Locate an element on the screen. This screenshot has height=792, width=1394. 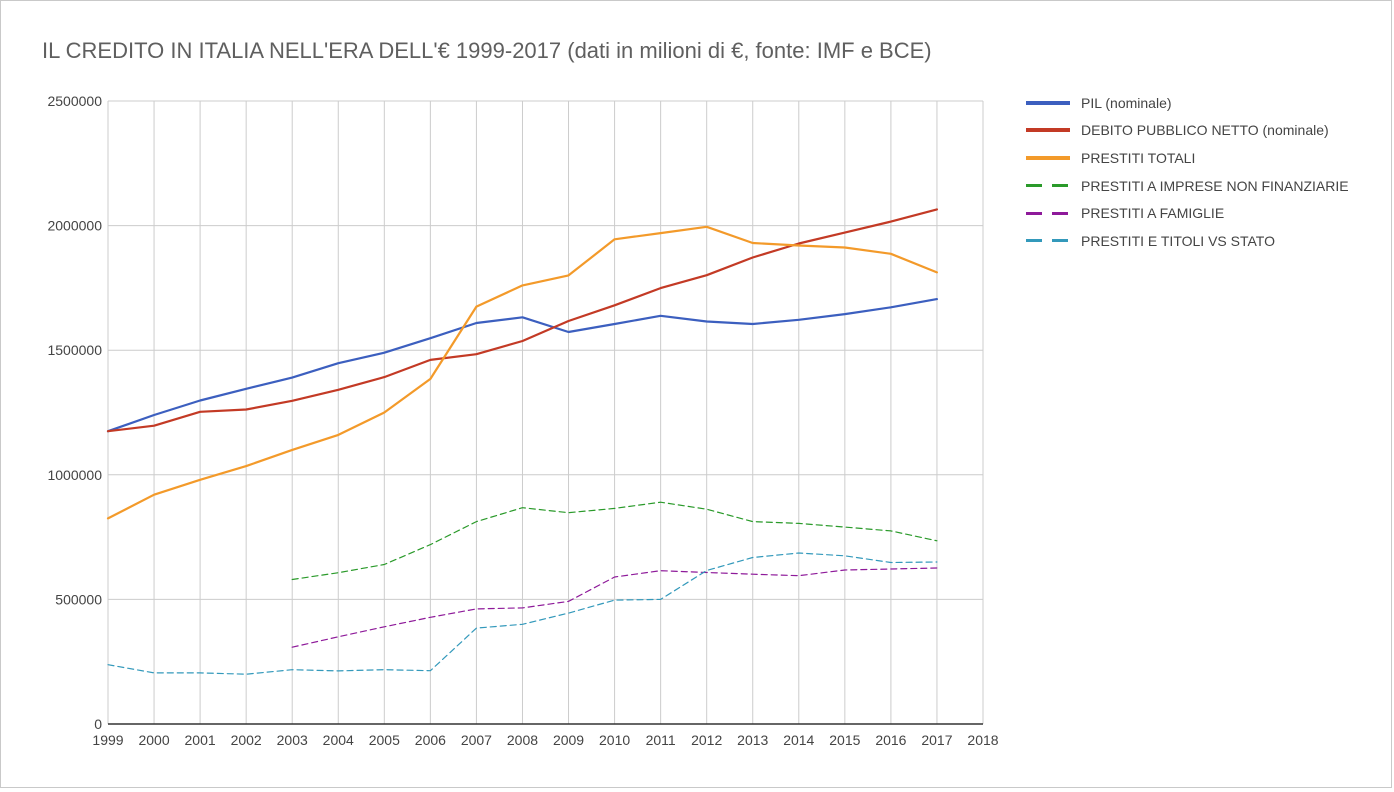
legend-item: PRESTITI A FAMIGLIE is located at coordinates (1187, 213).